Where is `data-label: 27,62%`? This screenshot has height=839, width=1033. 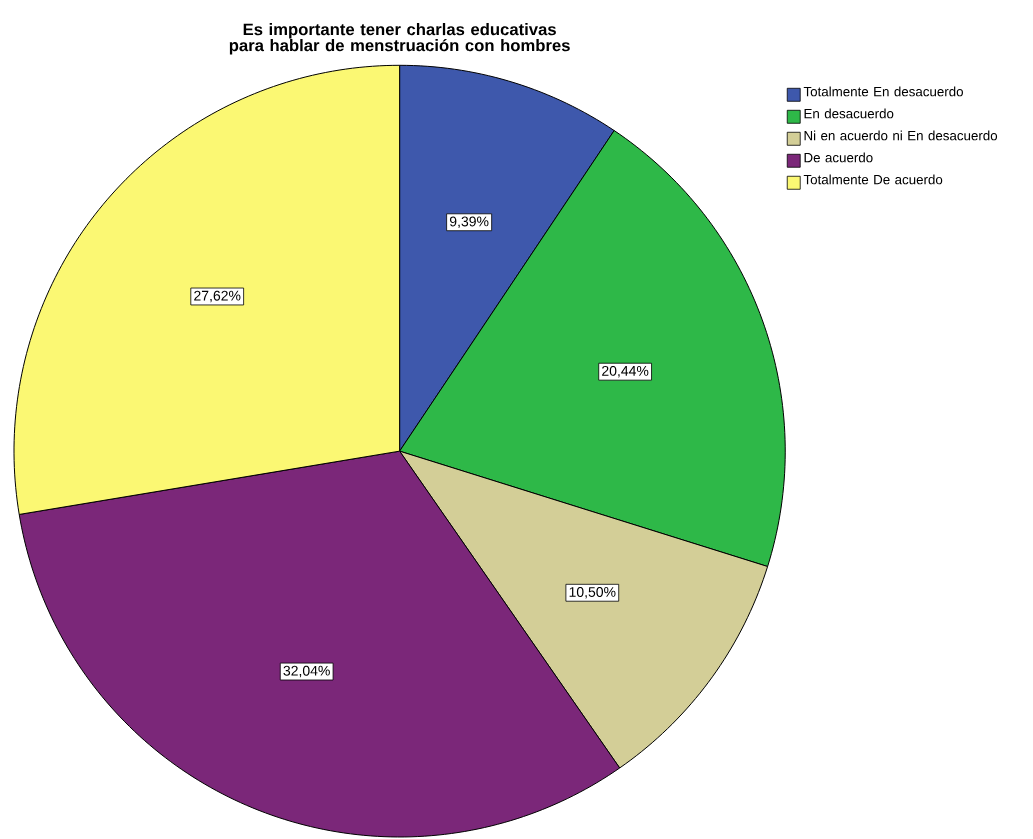
data-label: 27,62% is located at coordinates (217, 296).